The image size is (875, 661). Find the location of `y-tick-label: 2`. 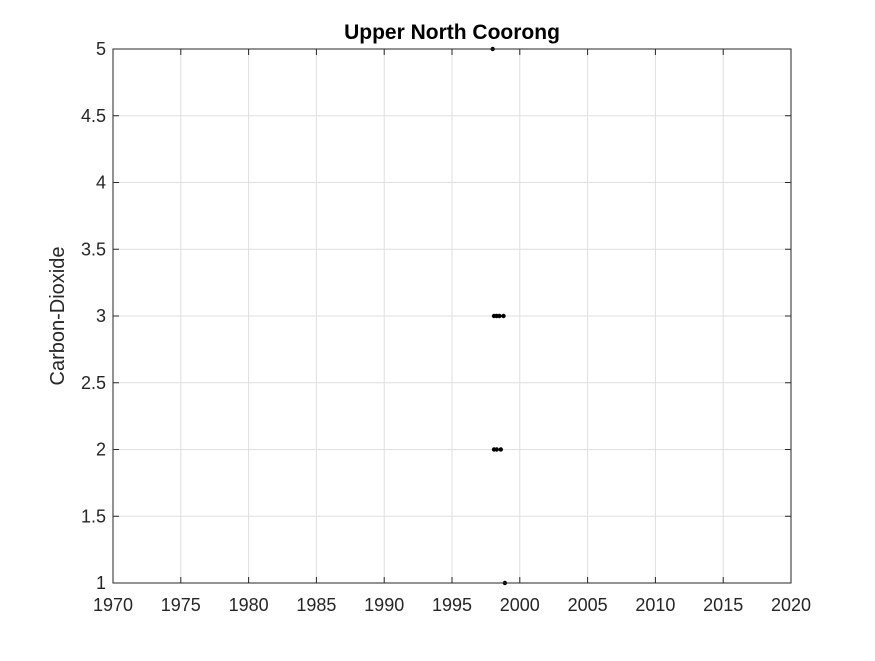

y-tick-label: 2 is located at coordinates (101, 450).